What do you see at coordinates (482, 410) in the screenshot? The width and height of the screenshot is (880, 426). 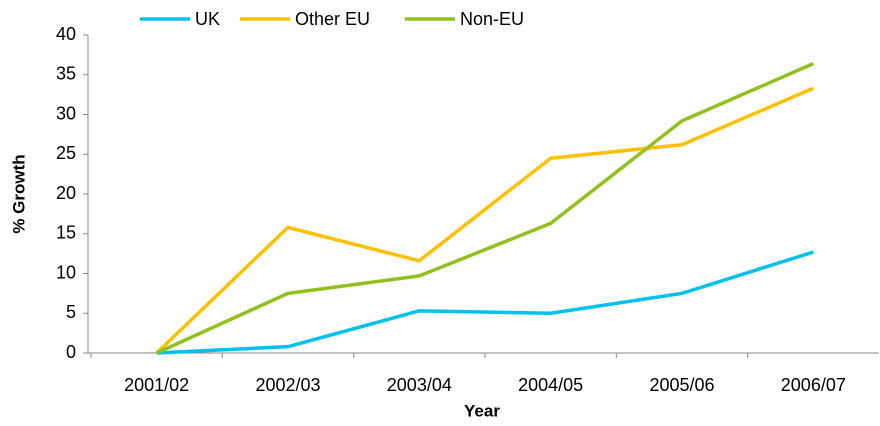 I see `x-axis-title: Year` at bounding box center [482, 410].